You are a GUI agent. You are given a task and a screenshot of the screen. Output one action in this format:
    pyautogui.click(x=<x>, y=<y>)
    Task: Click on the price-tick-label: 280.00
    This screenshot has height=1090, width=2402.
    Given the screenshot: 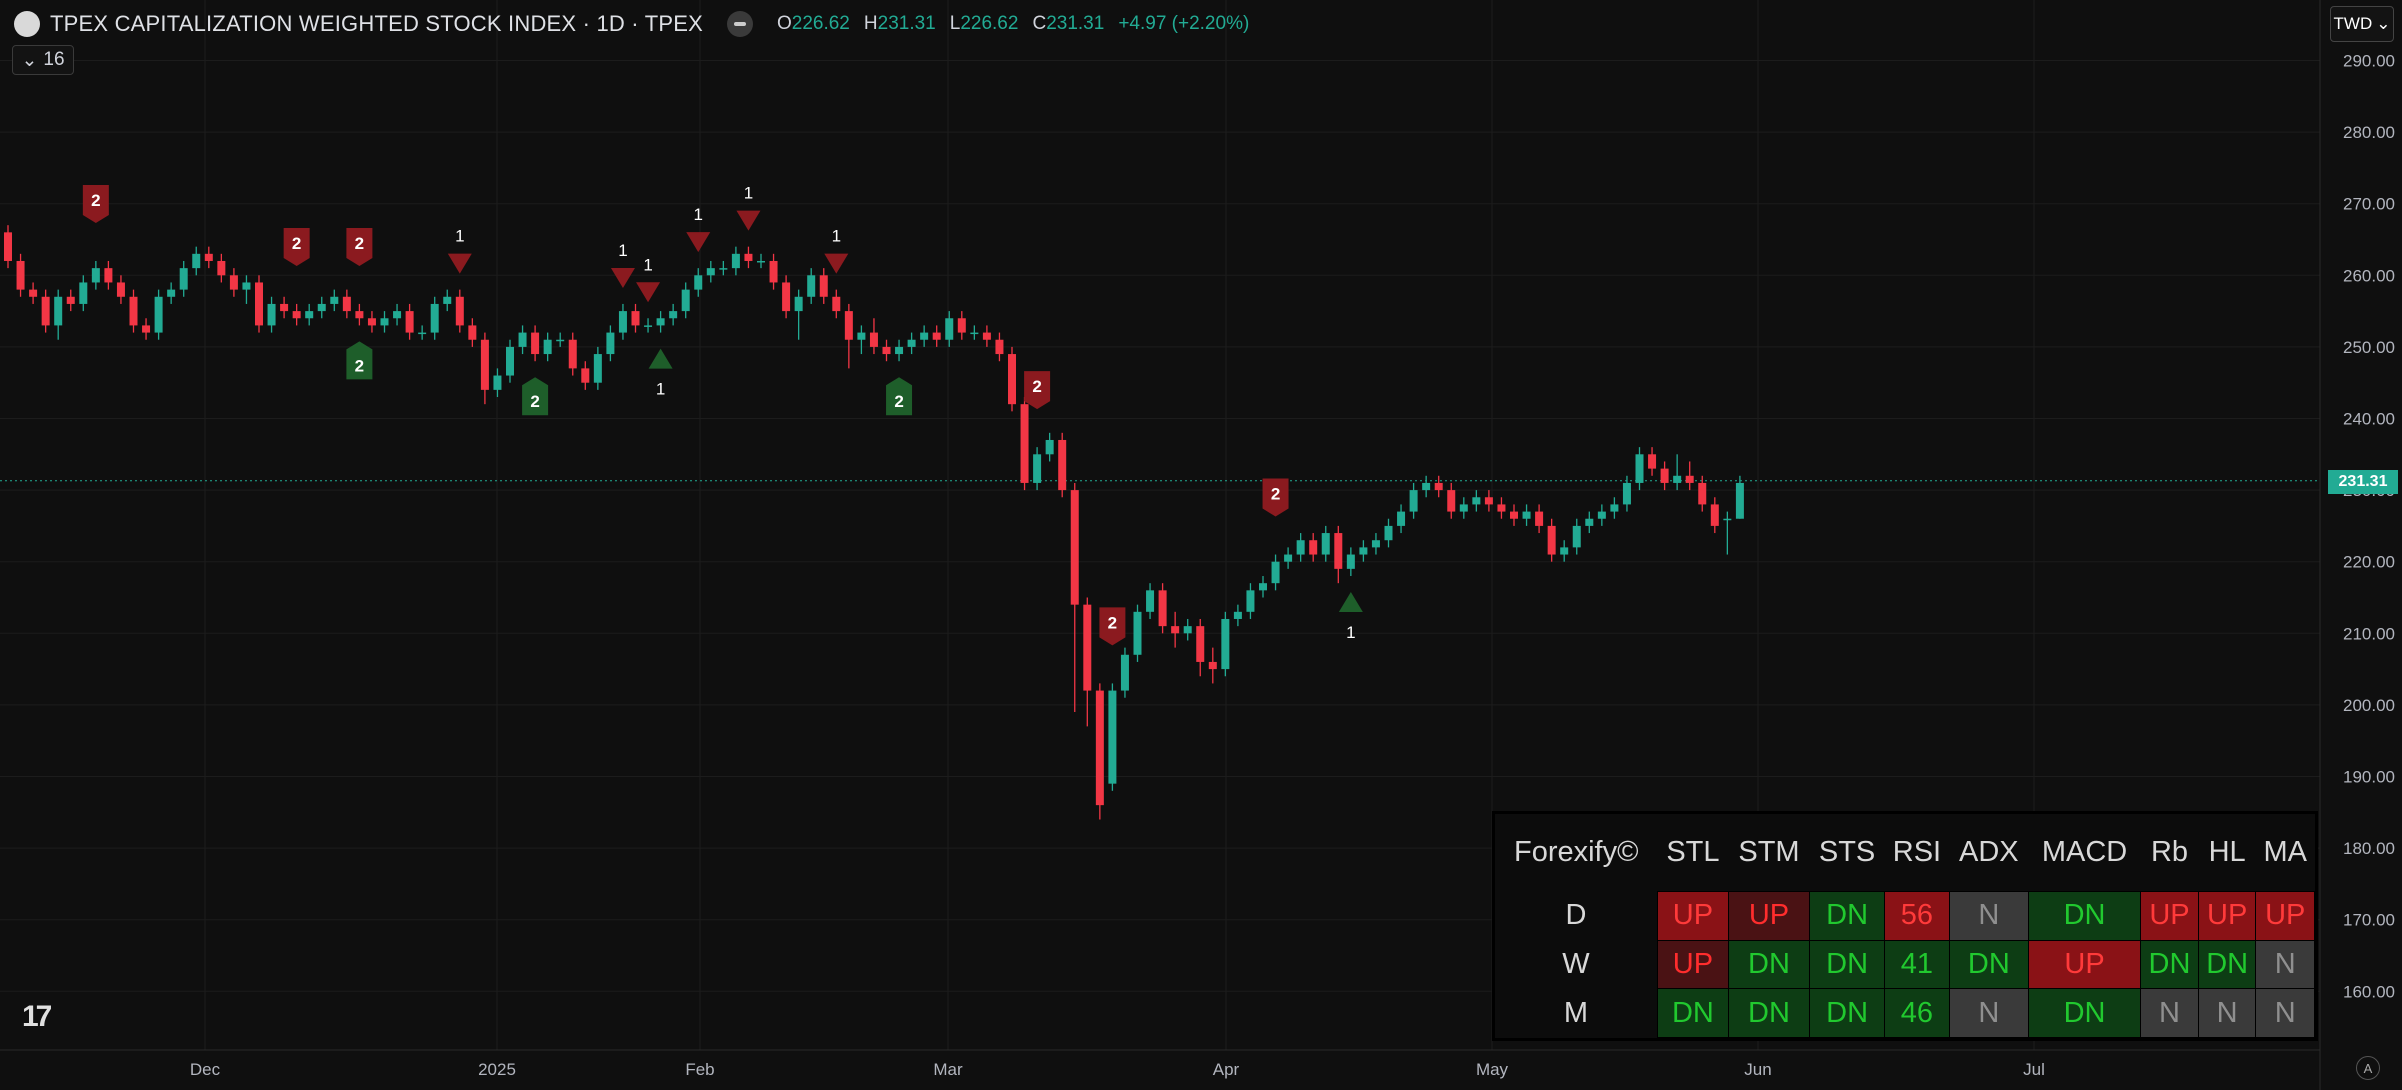 What is the action you would take?
    pyautogui.click(x=2369, y=132)
    